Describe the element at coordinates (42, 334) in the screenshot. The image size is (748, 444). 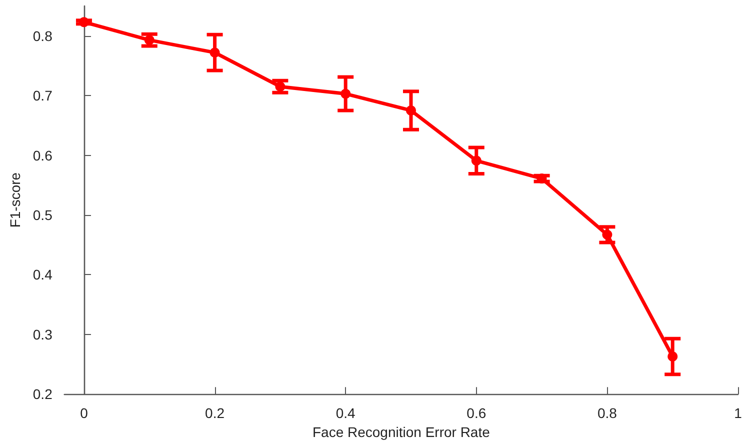
I see `y-tick-label: 0.3` at that location.